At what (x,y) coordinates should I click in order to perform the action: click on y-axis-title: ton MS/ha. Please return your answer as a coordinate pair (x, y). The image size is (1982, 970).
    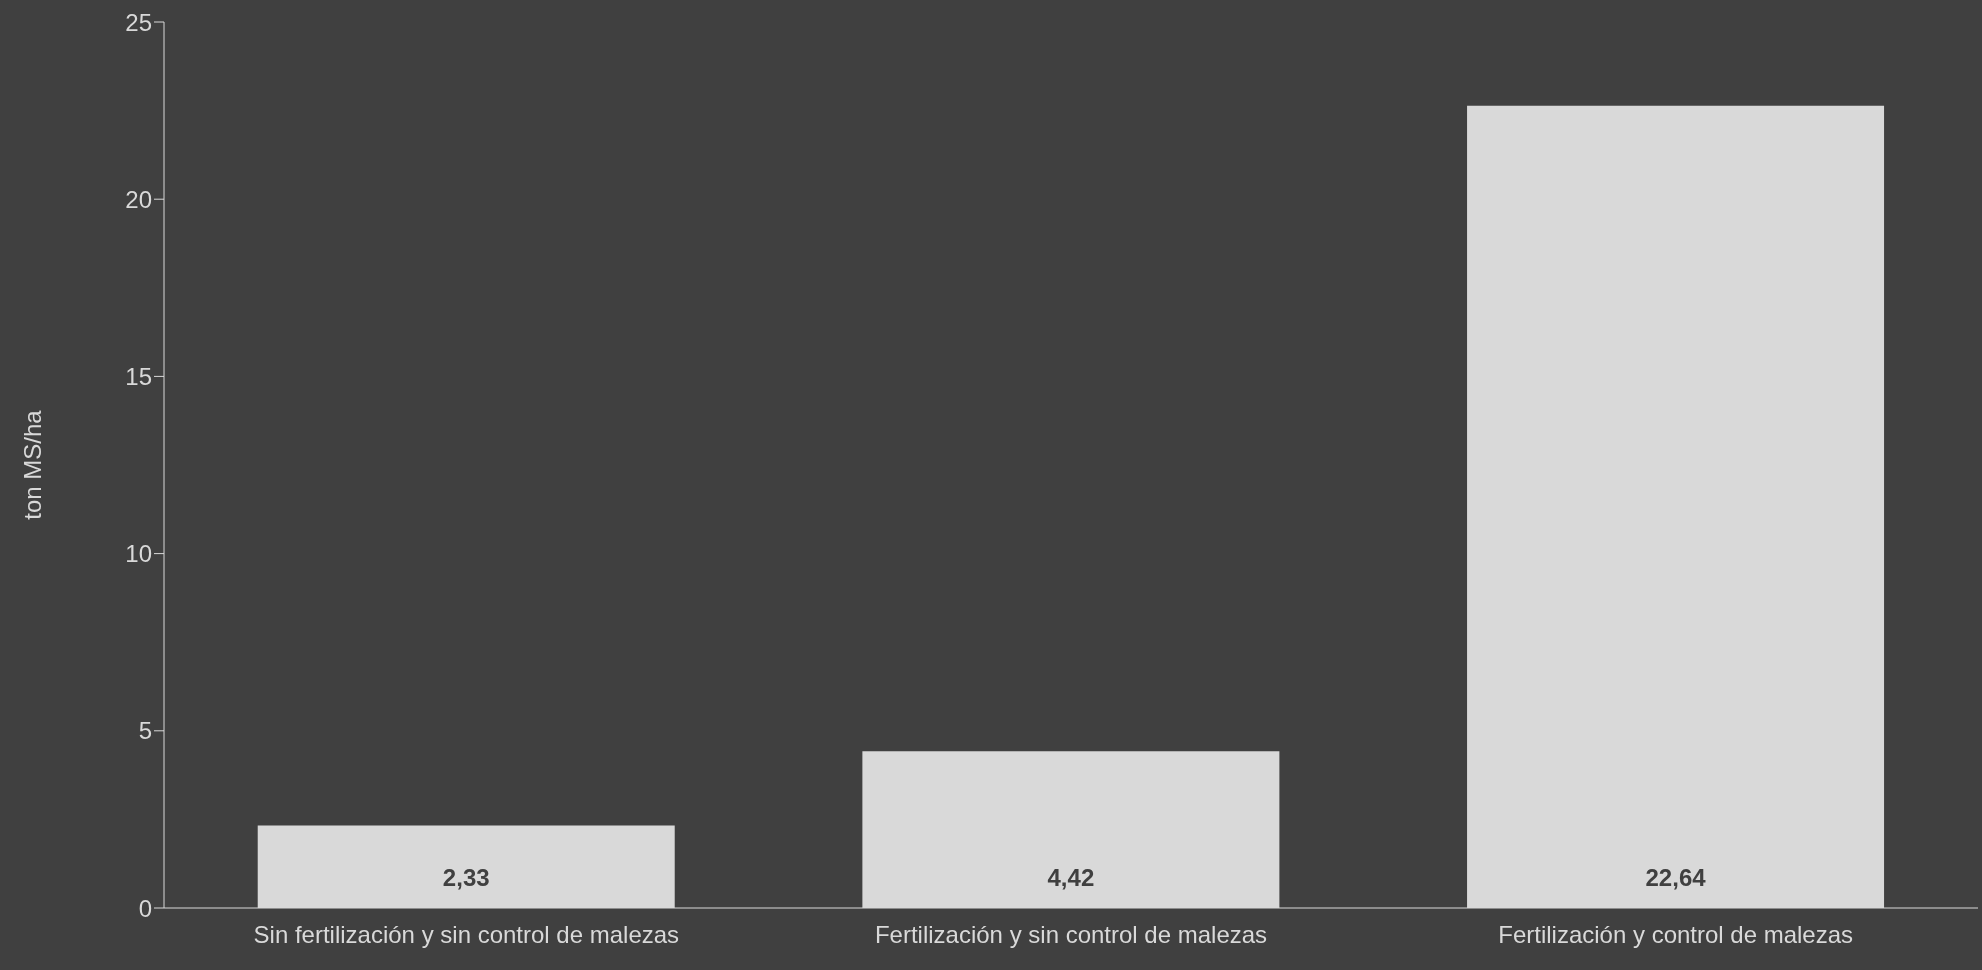
    Looking at the image, I should click on (32, 464).